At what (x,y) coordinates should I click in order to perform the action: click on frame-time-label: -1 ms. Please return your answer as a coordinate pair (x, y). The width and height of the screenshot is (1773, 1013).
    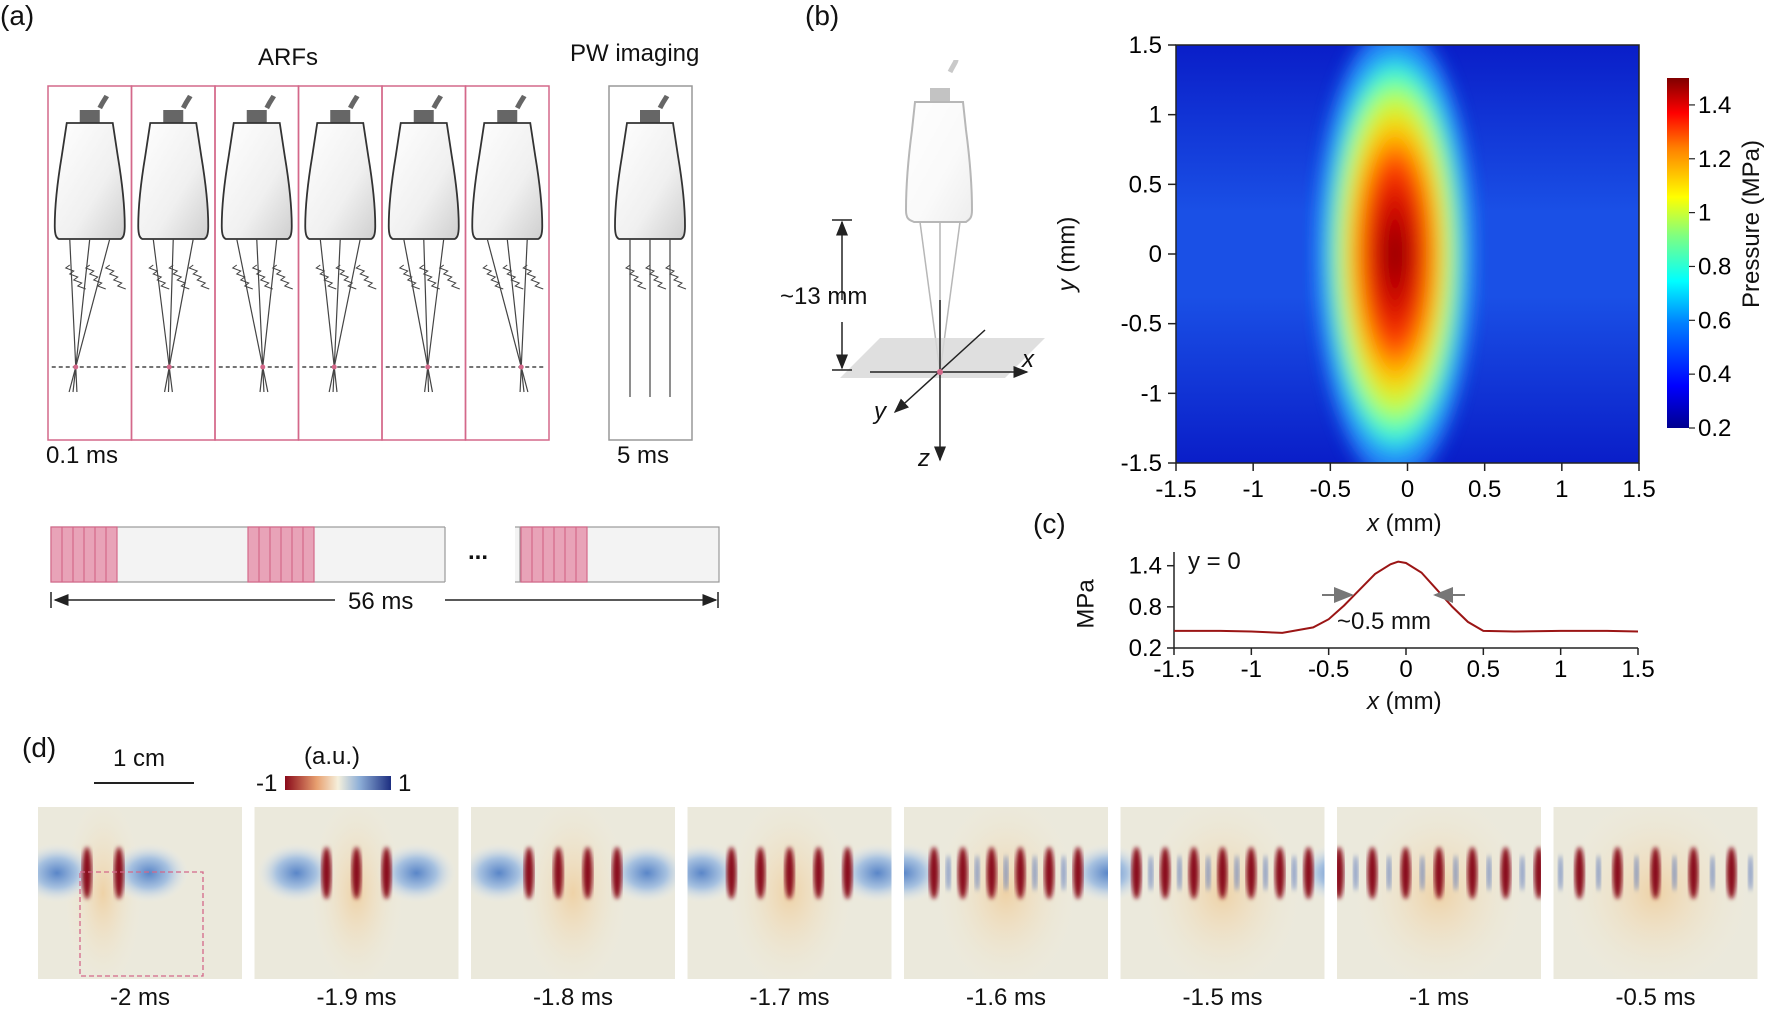
    Looking at the image, I should click on (1439, 997).